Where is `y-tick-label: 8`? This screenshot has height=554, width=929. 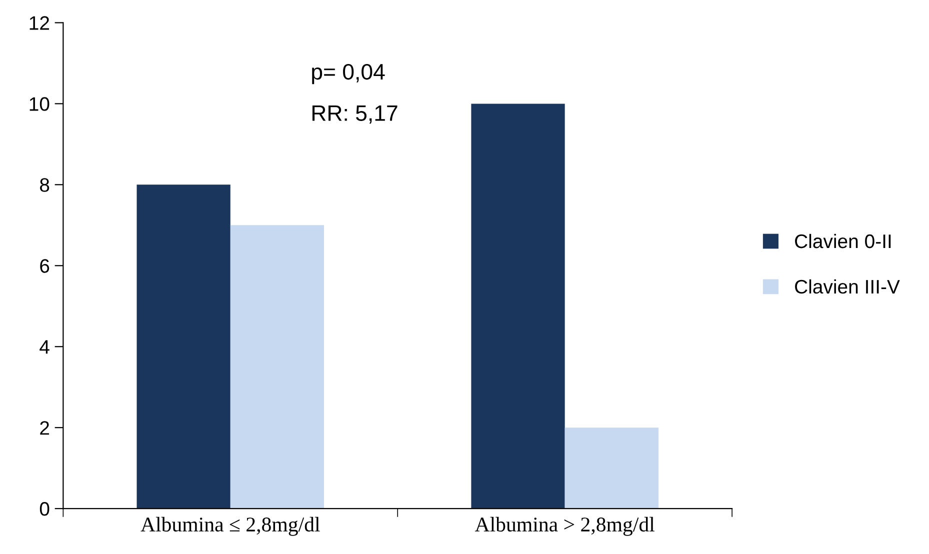
y-tick-label: 8 is located at coordinates (45, 185).